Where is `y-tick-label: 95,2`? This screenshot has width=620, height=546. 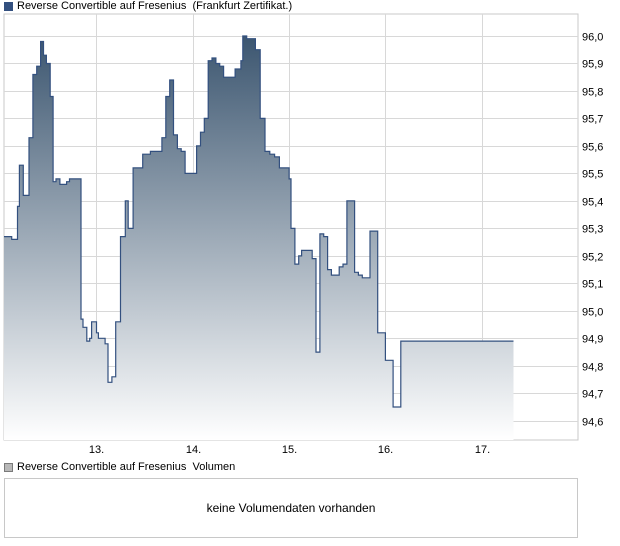
y-tick-label: 95,2 is located at coordinates (592, 258).